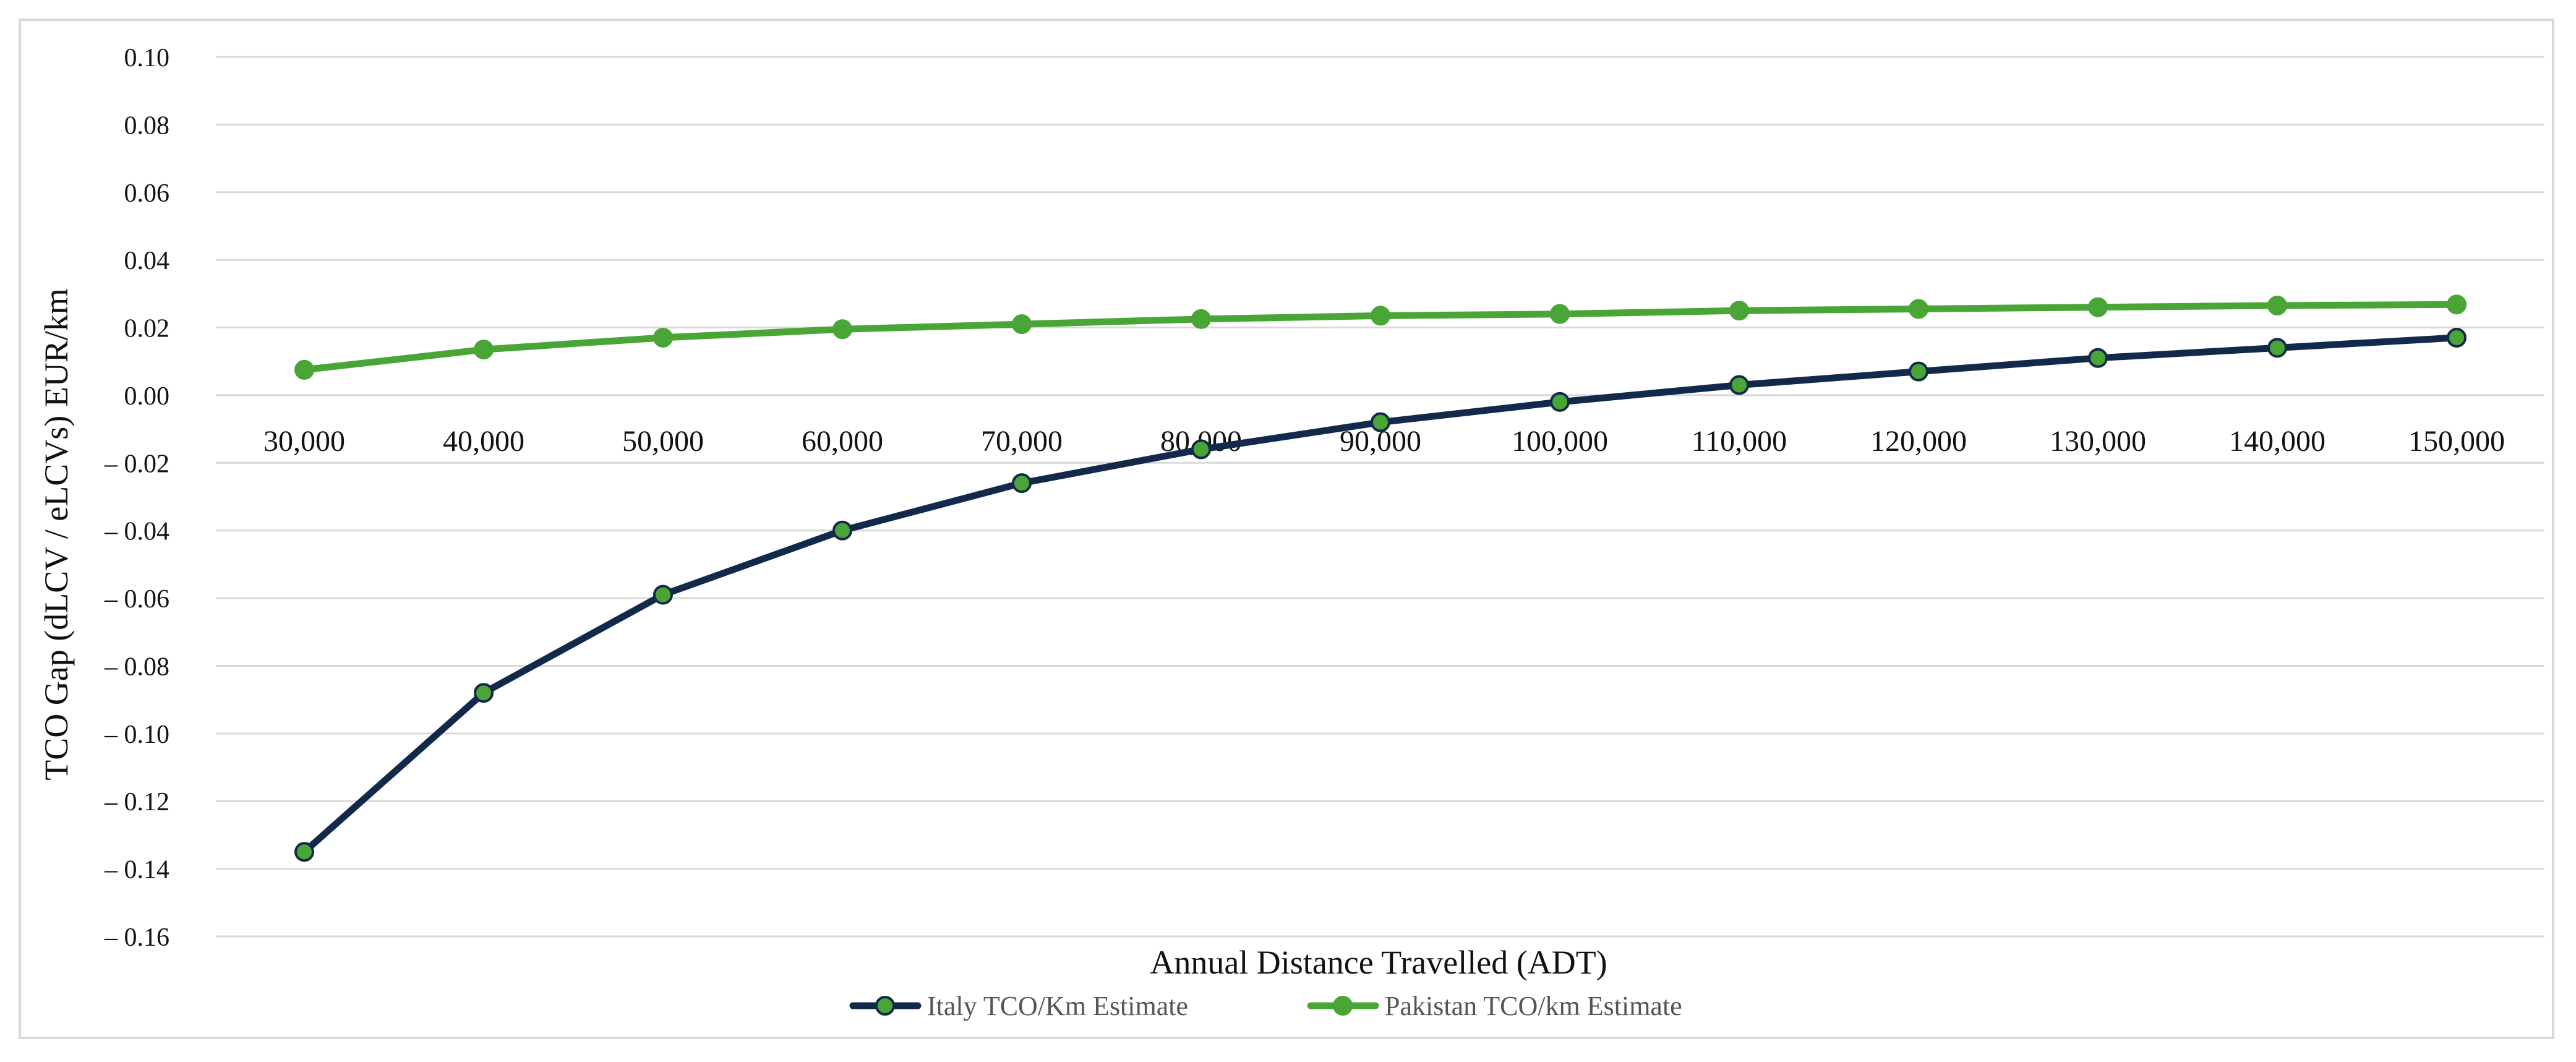 Image resolution: width=2576 pixels, height=1062 pixels. What do you see at coordinates (147, 396) in the screenshot?
I see `y-tick-label: 0.00` at bounding box center [147, 396].